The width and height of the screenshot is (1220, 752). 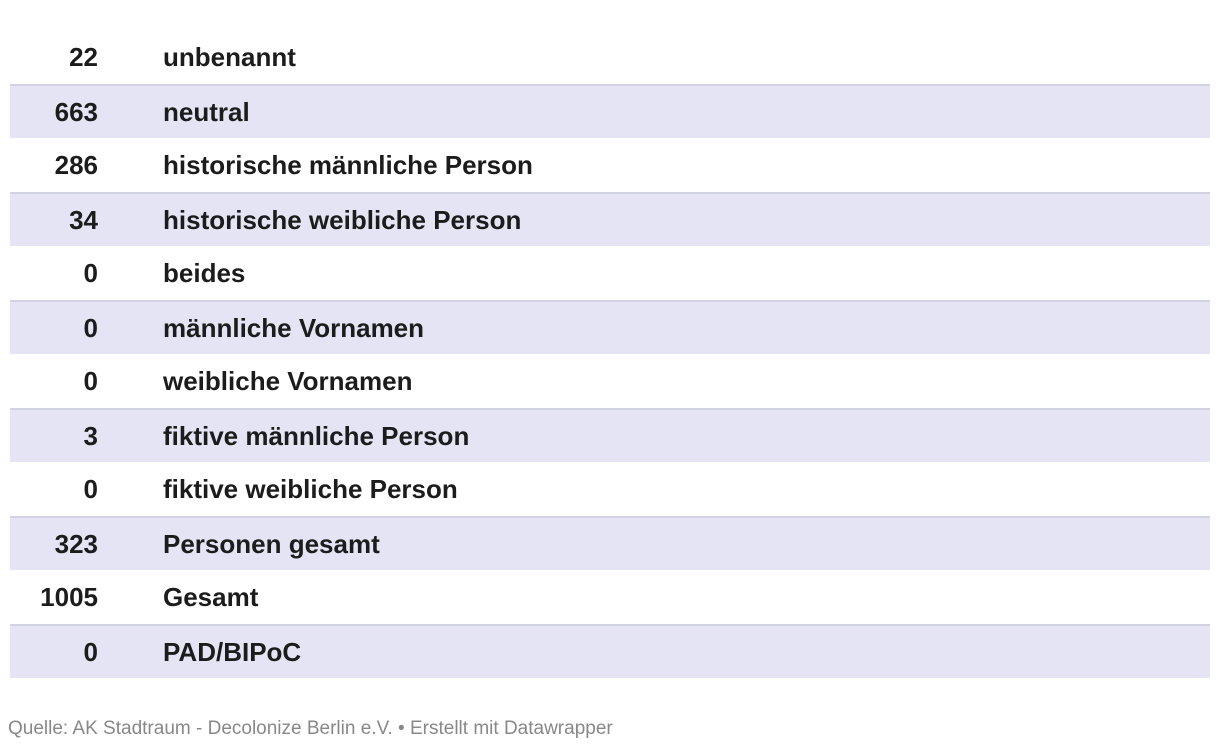 I want to click on table-row: 22 unbenannt, so click(x=610, y=57).